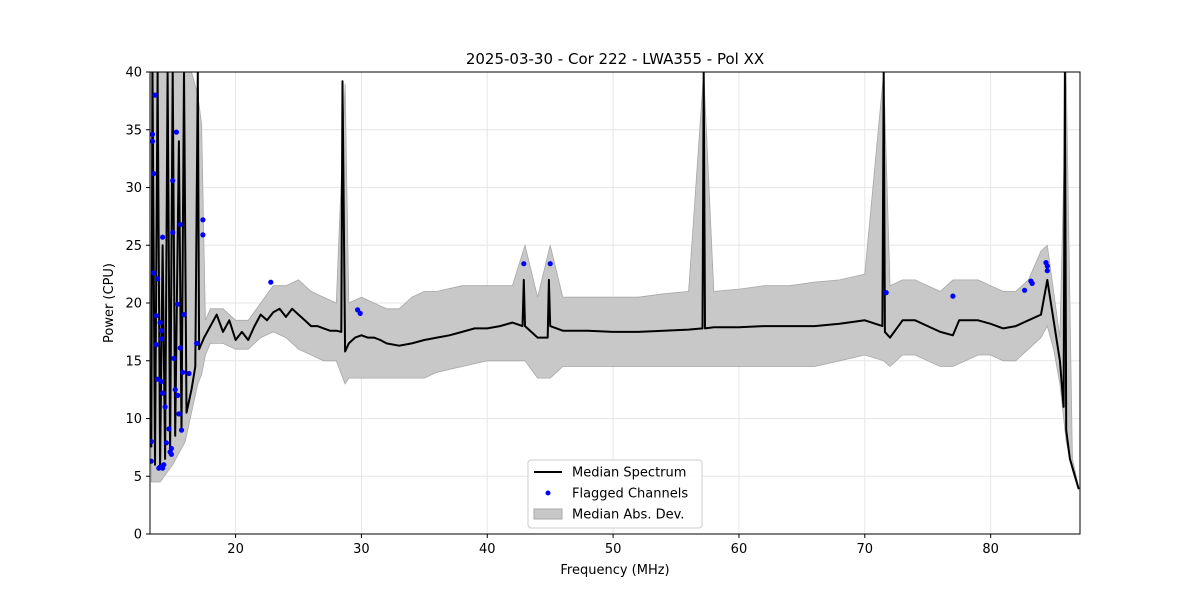 The height and width of the screenshot is (600, 1200). I want to click on x-tick-label: 60, so click(739, 549).